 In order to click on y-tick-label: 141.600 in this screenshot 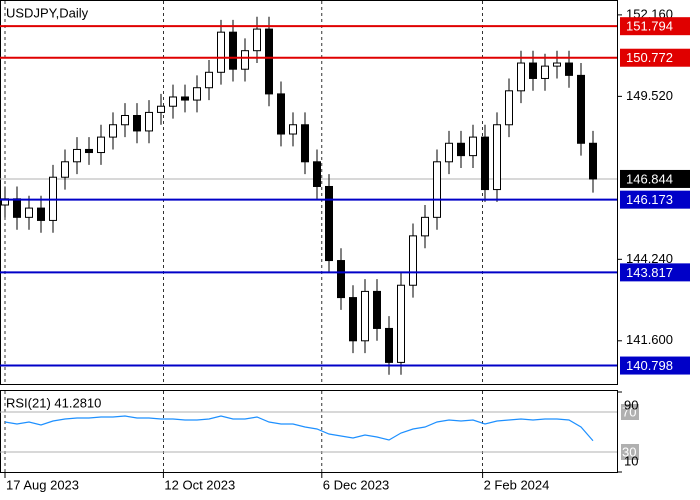, I will do `click(649, 339)`.